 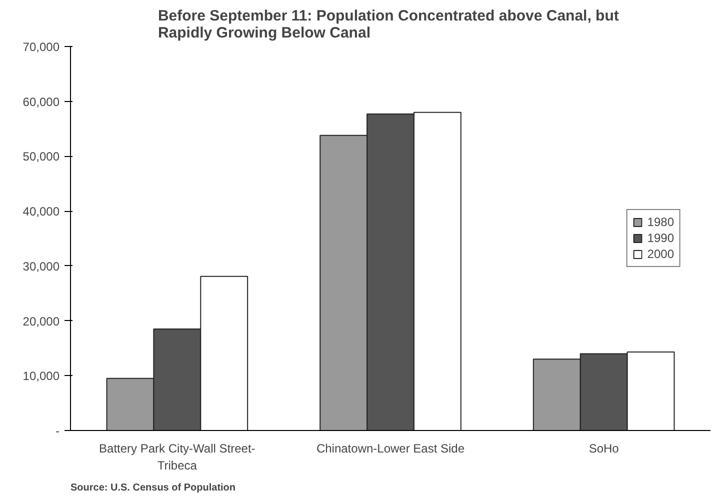 What do you see at coordinates (41, 266) in the screenshot?
I see `y-tick-label: 30,000` at bounding box center [41, 266].